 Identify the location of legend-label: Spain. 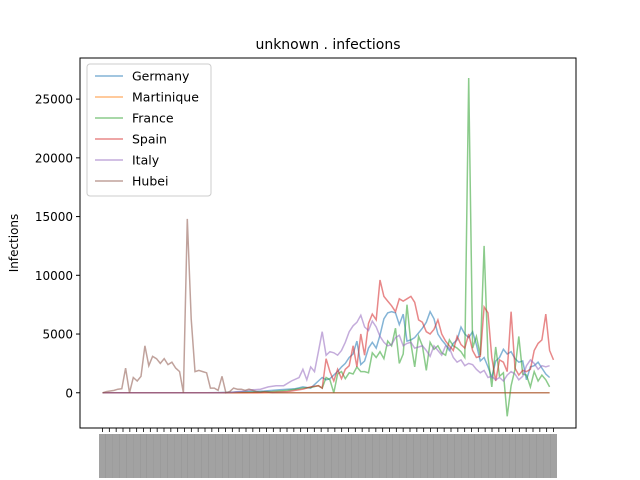
(149, 139).